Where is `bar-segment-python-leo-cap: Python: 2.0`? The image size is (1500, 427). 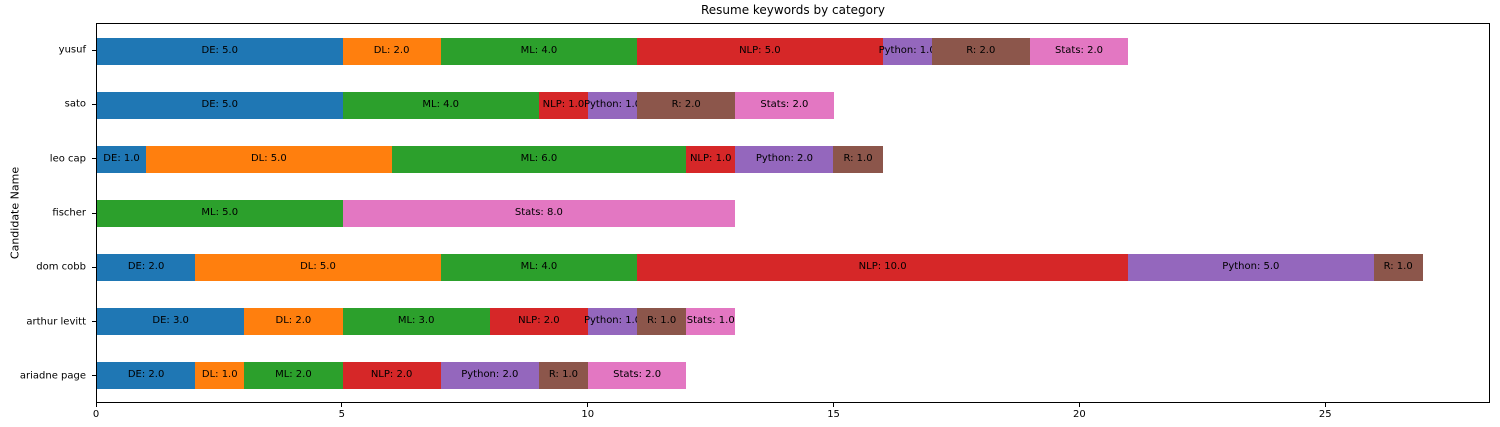 bar-segment-python-leo-cap: Python: 2.0 is located at coordinates (784, 159).